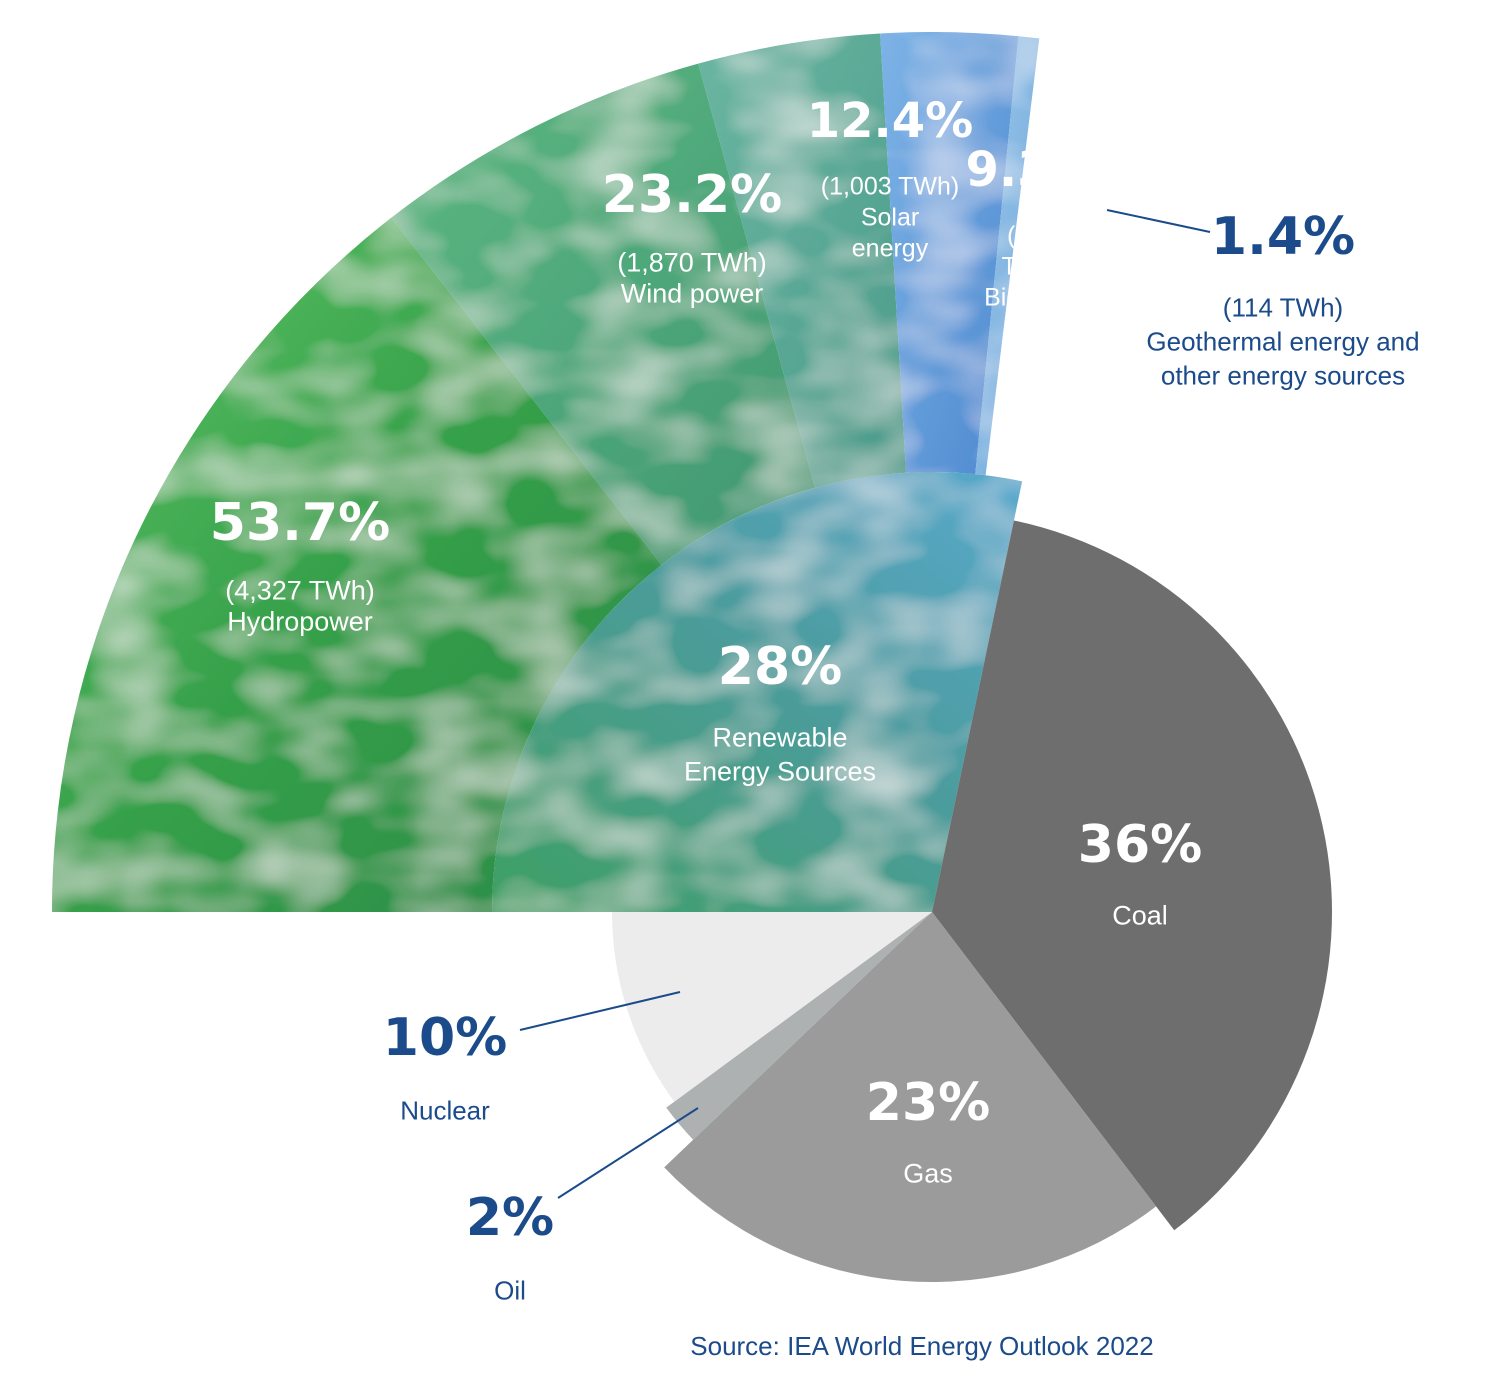 The width and height of the screenshot is (1500, 1400). What do you see at coordinates (1031, 170) in the screenshot?
I see `arc-label-biomass-value: 9.3%` at bounding box center [1031, 170].